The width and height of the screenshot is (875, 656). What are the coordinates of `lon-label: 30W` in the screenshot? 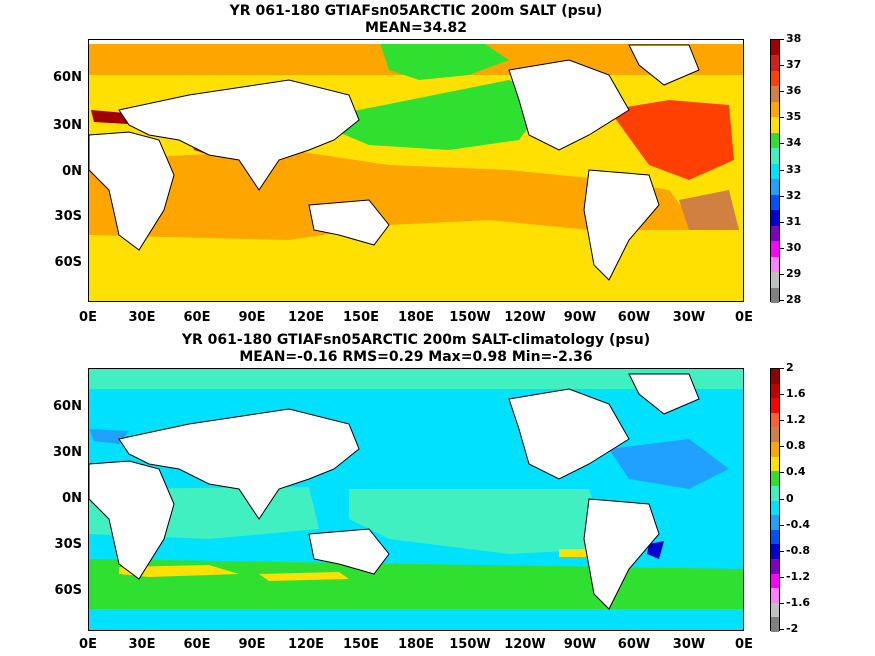 It's located at (689, 644).